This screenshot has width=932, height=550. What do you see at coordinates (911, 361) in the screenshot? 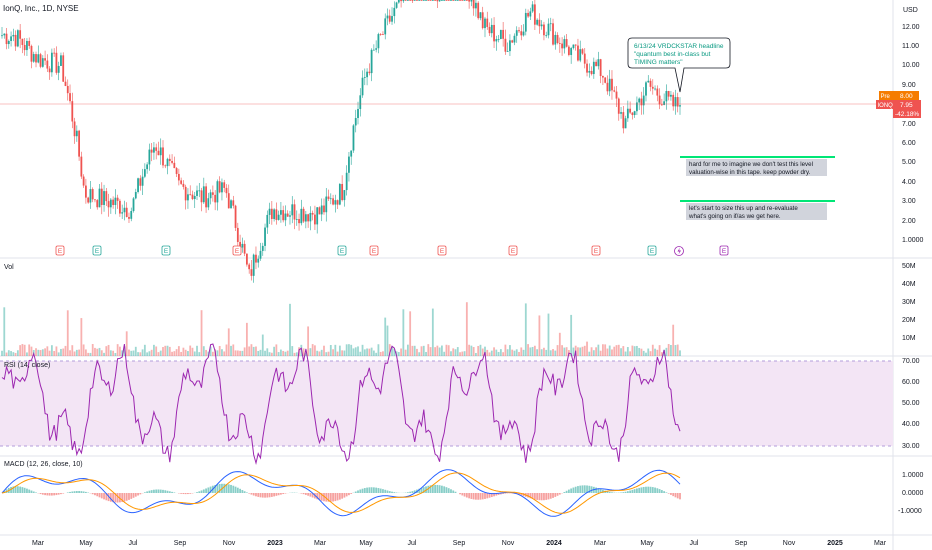
I see `rsi-tick: 70.00` at bounding box center [911, 361].